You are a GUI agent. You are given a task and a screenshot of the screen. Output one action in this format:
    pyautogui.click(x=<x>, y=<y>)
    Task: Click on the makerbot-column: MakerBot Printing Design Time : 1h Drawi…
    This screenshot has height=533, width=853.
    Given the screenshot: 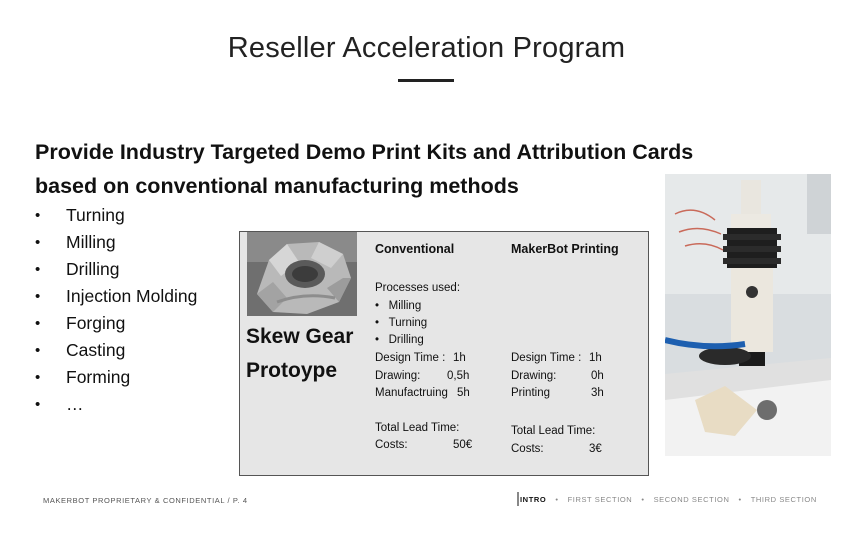 What is the action you would take?
    pyautogui.click(x=565, y=354)
    